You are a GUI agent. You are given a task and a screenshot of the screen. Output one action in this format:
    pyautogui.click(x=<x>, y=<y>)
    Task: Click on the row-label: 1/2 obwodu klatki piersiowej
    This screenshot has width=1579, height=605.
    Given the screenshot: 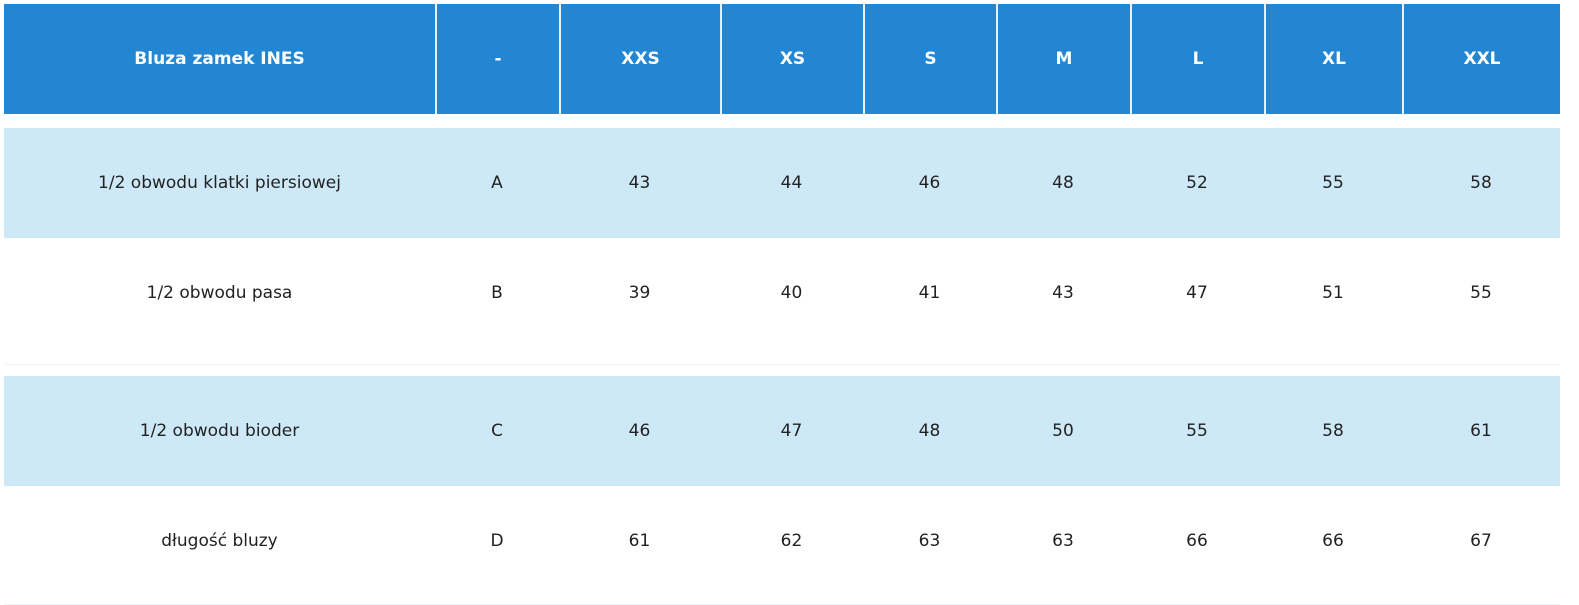 What is the action you would take?
    pyautogui.click(x=219, y=183)
    